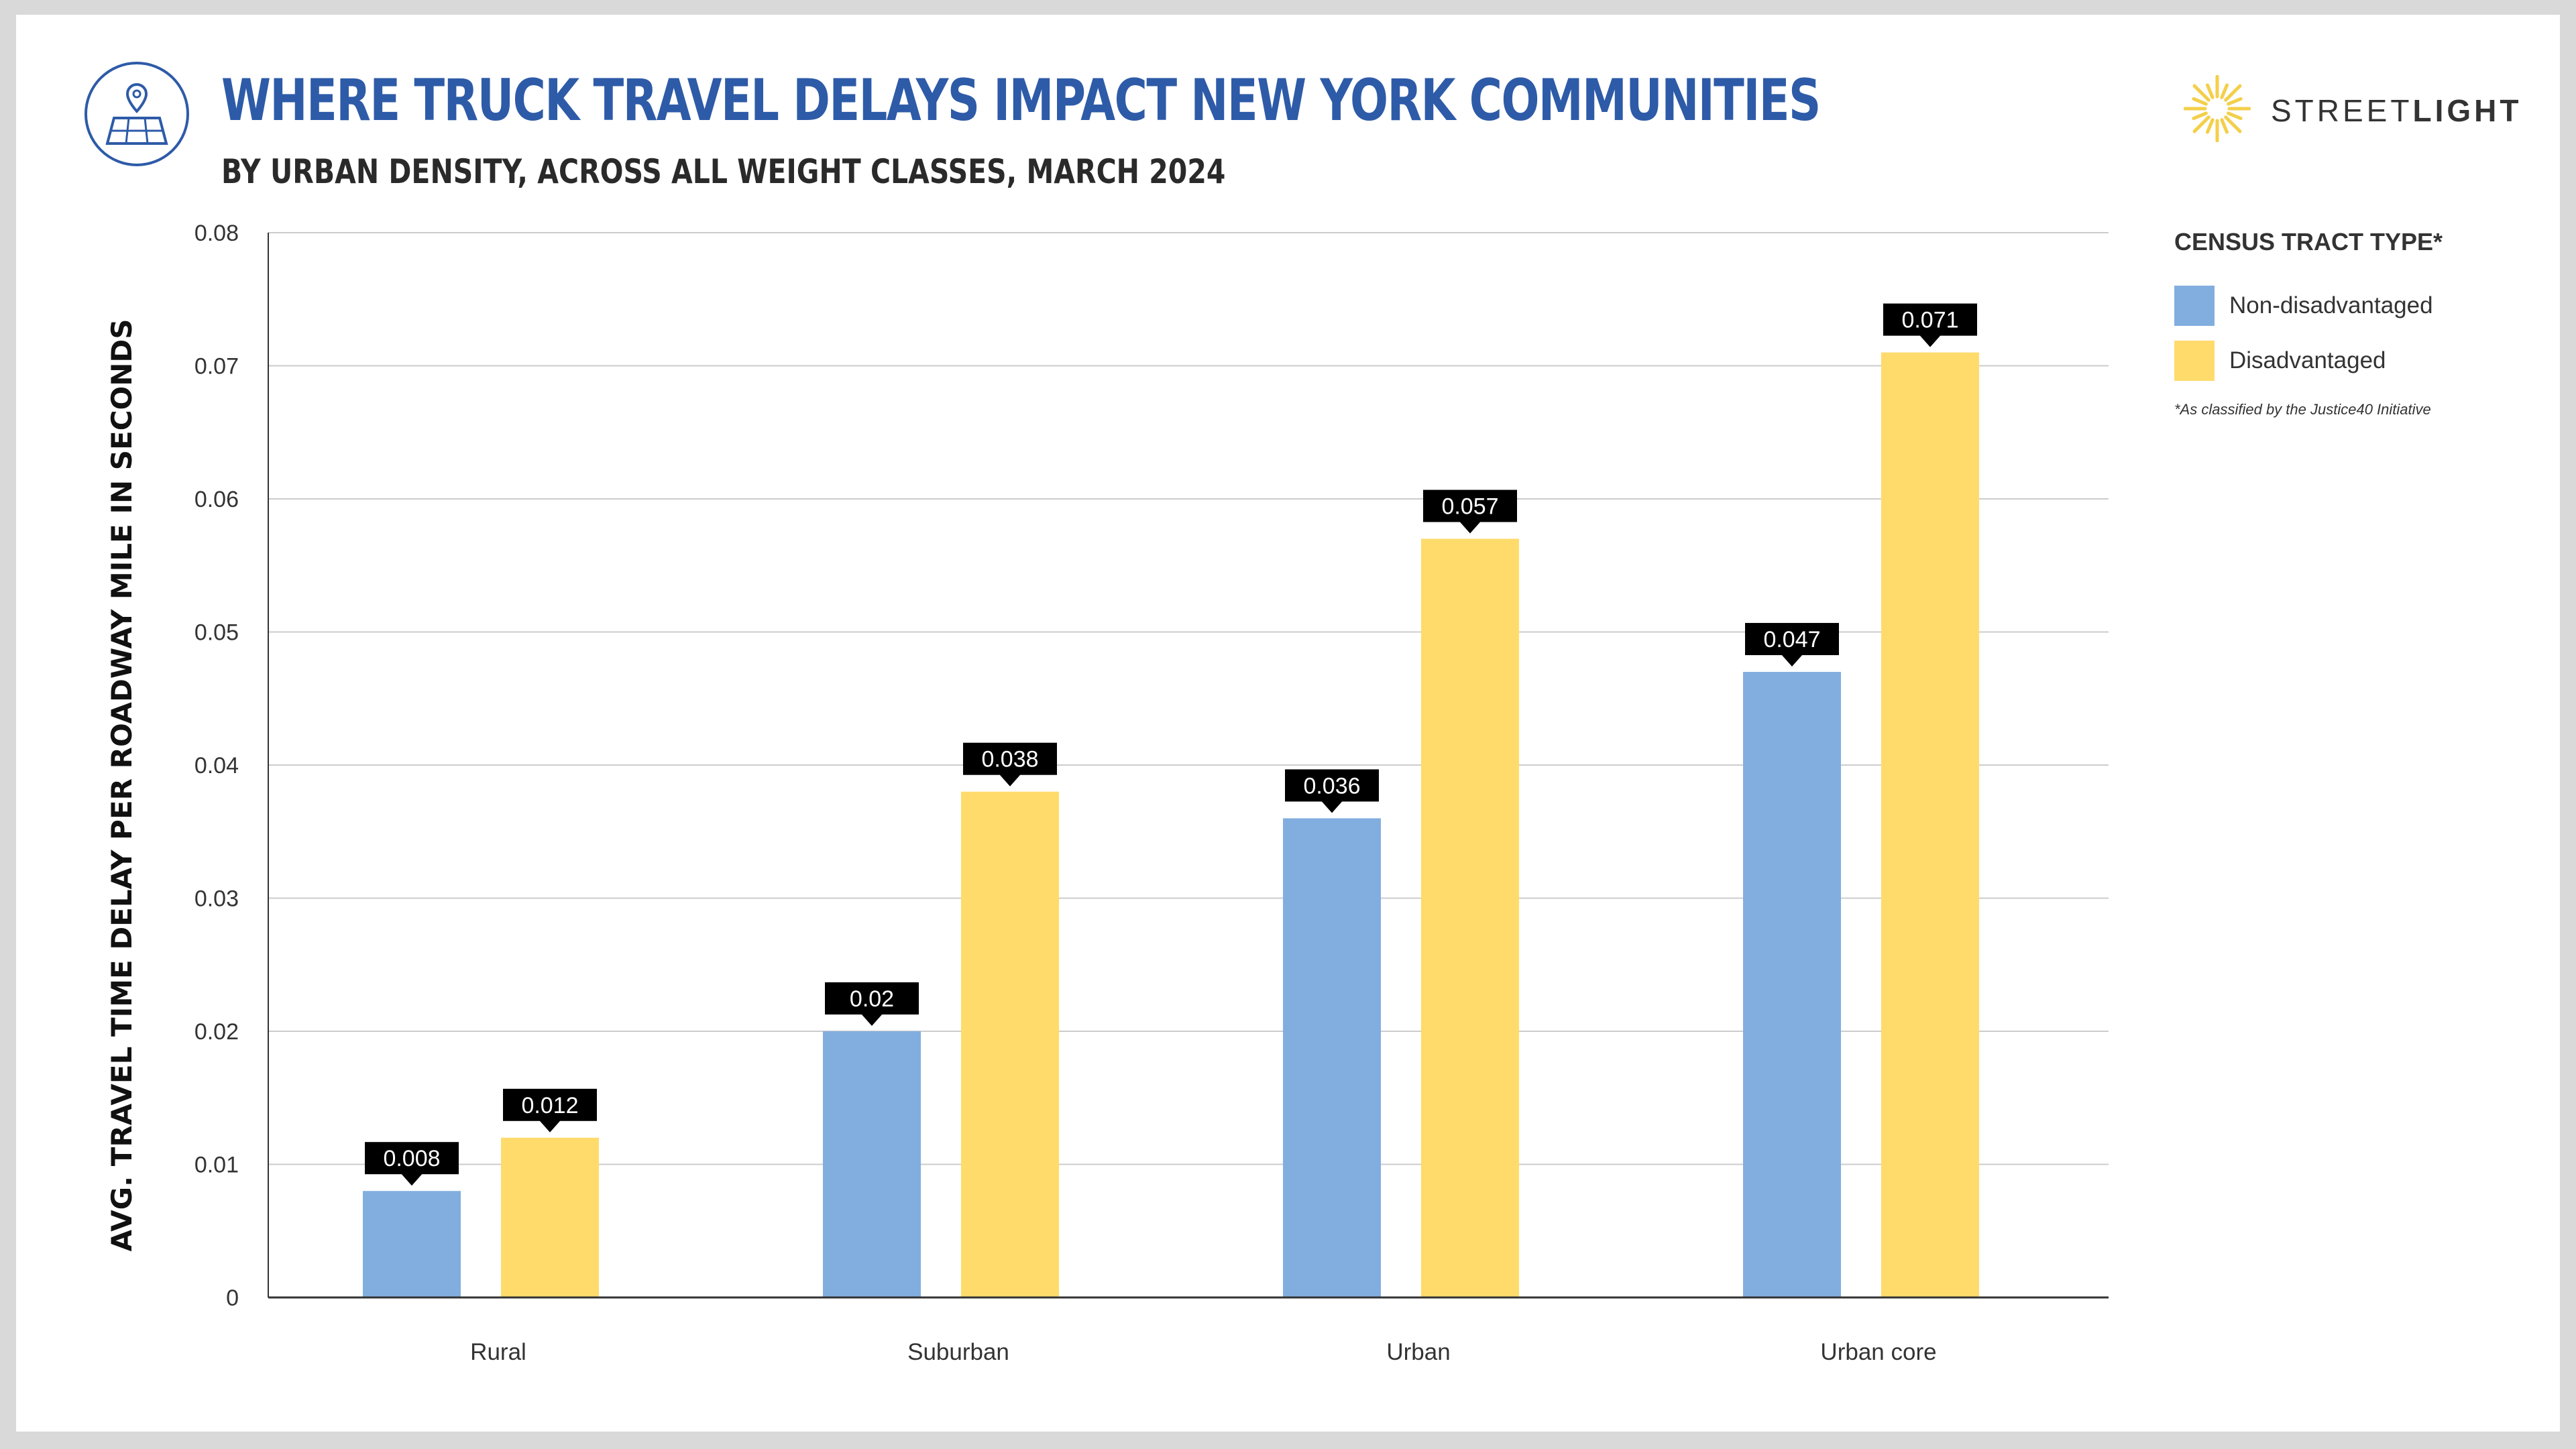 This screenshot has height=1449, width=2576. I want to click on data-label: 0.071, so click(1930, 325).